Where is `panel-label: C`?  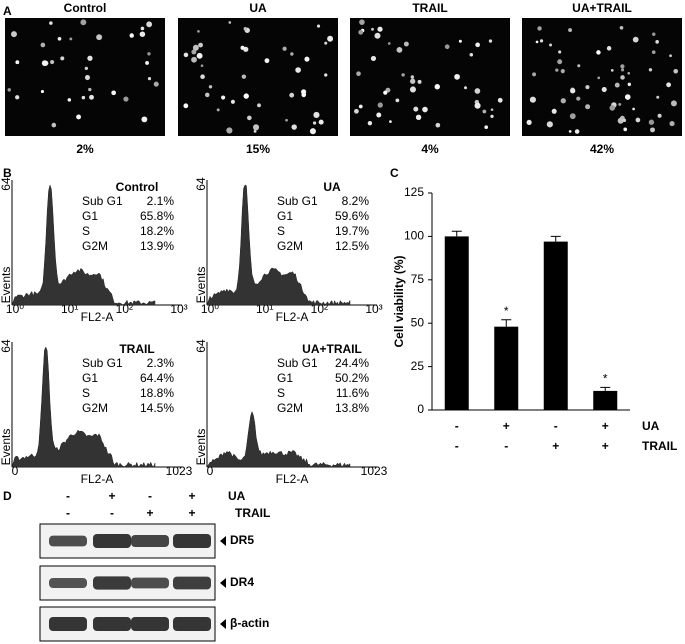
panel-label: C is located at coordinates (394, 173).